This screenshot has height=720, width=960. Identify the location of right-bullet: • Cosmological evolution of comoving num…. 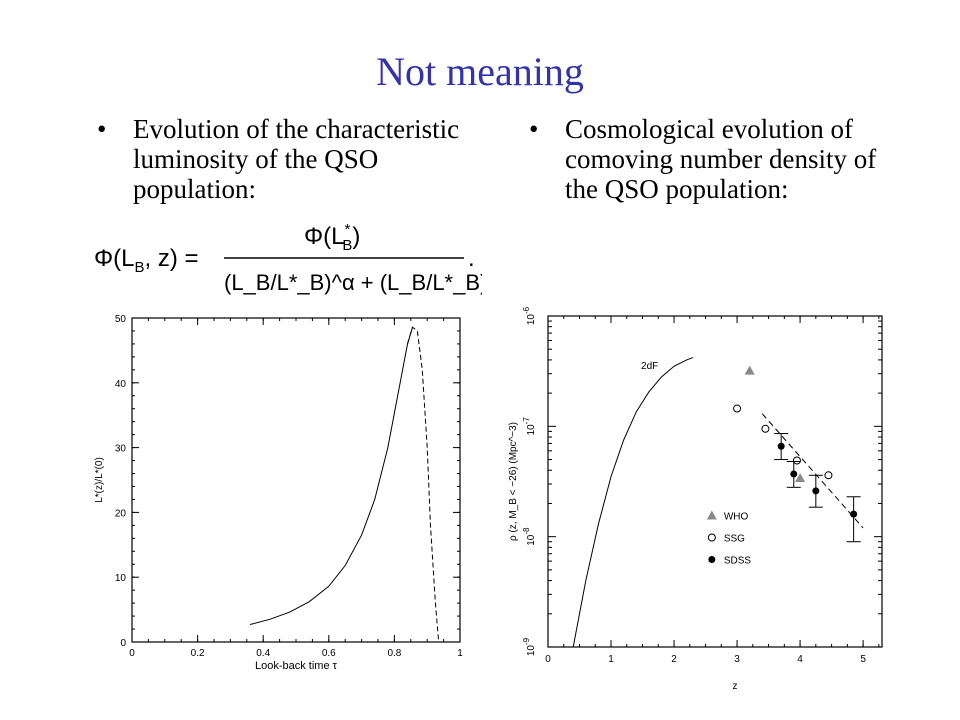
(707, 159).